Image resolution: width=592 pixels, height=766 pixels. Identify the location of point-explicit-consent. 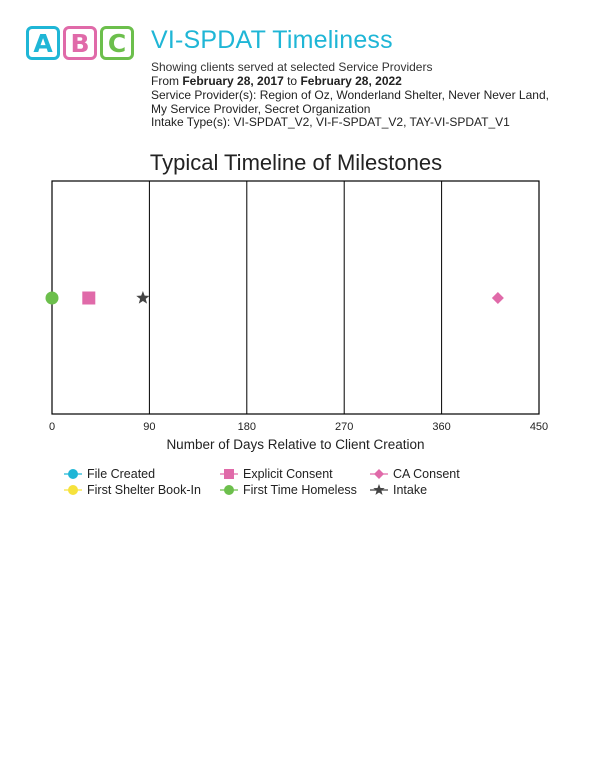
(89, 298).